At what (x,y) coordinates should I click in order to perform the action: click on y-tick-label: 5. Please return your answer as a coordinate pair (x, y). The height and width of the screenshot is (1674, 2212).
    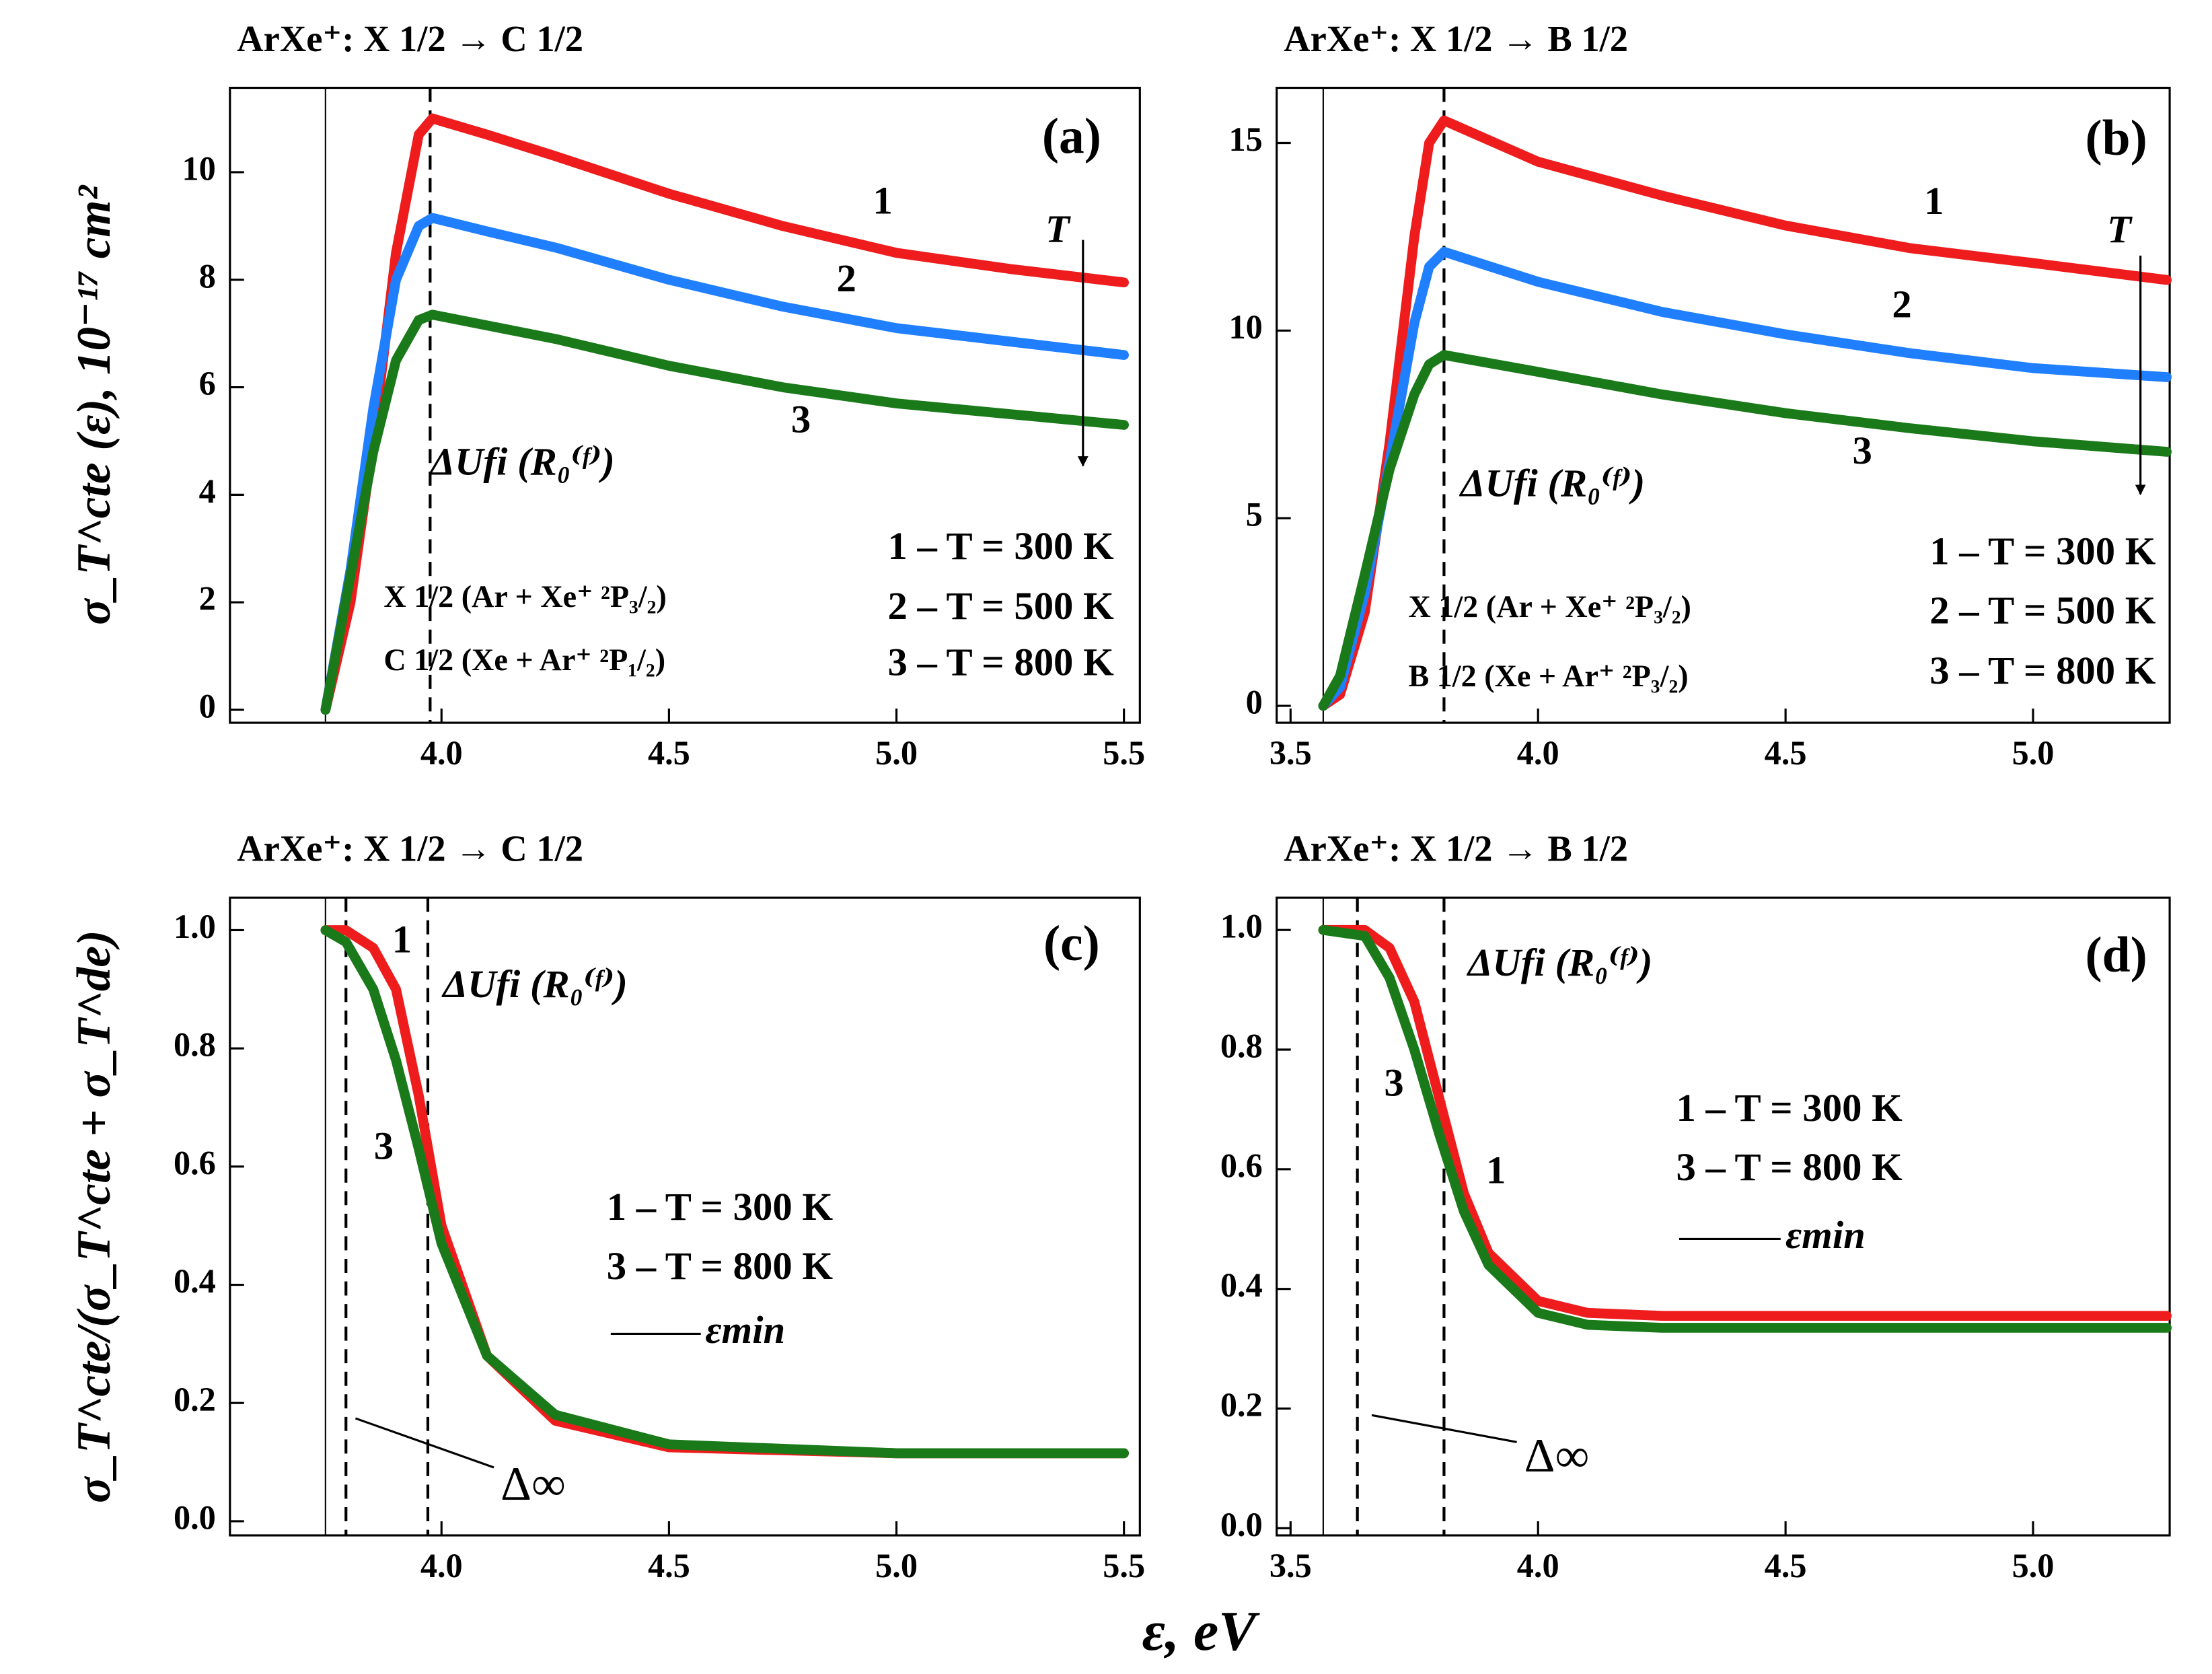
    Looking at the image, I should click on (1254, 515).